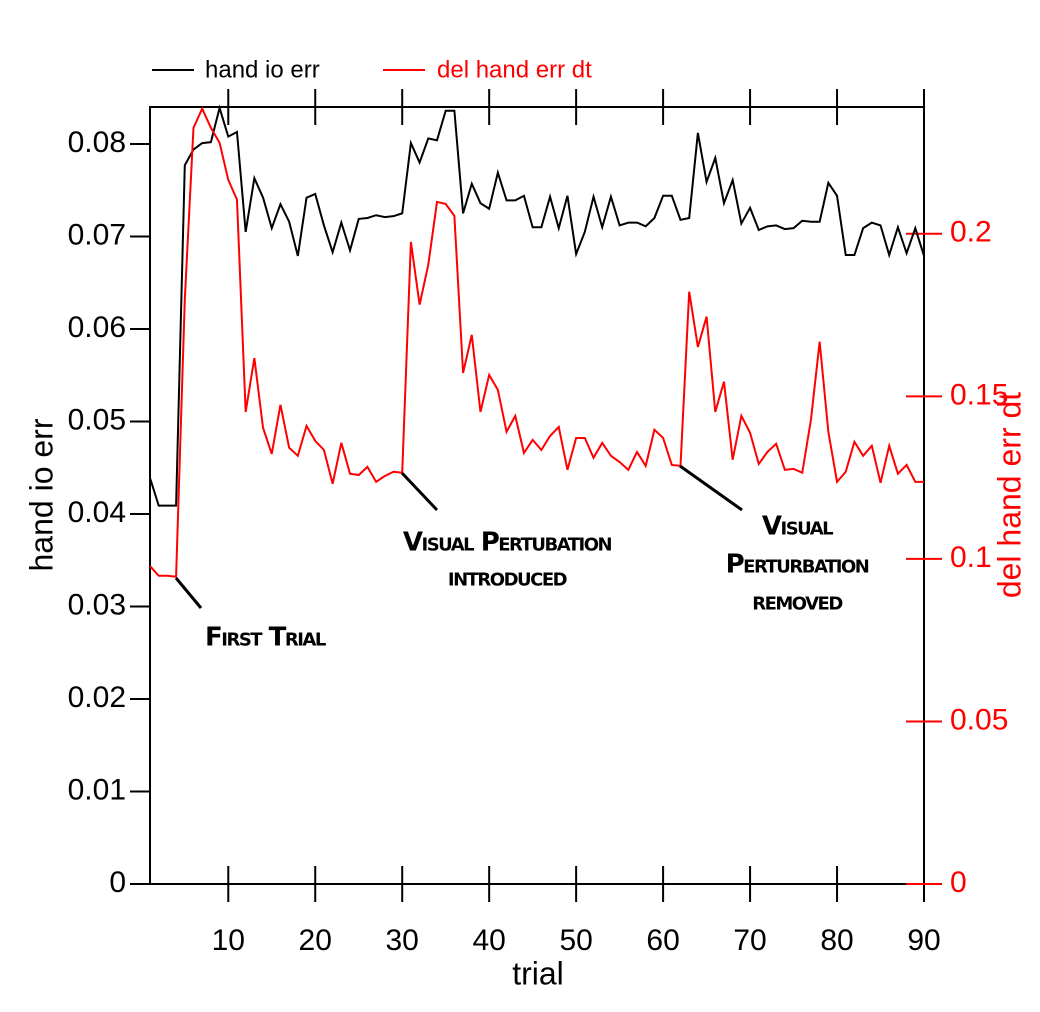 The height and width of the screenshot is (1012, 1040). I want to click on x-tick-label: 10, so click(228, 940).